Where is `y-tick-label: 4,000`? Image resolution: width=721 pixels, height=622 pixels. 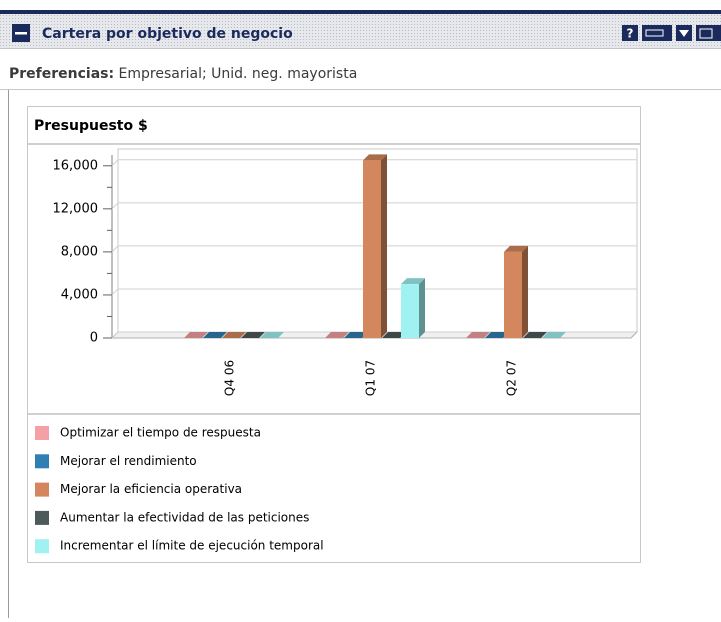 y-tick-label: 4,000 is located at coordinates (79, 294).